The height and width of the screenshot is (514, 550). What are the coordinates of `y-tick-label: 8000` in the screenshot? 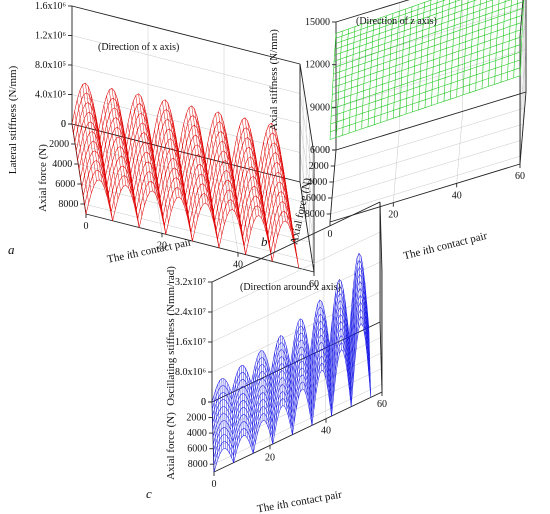 It's located at (68, 204).